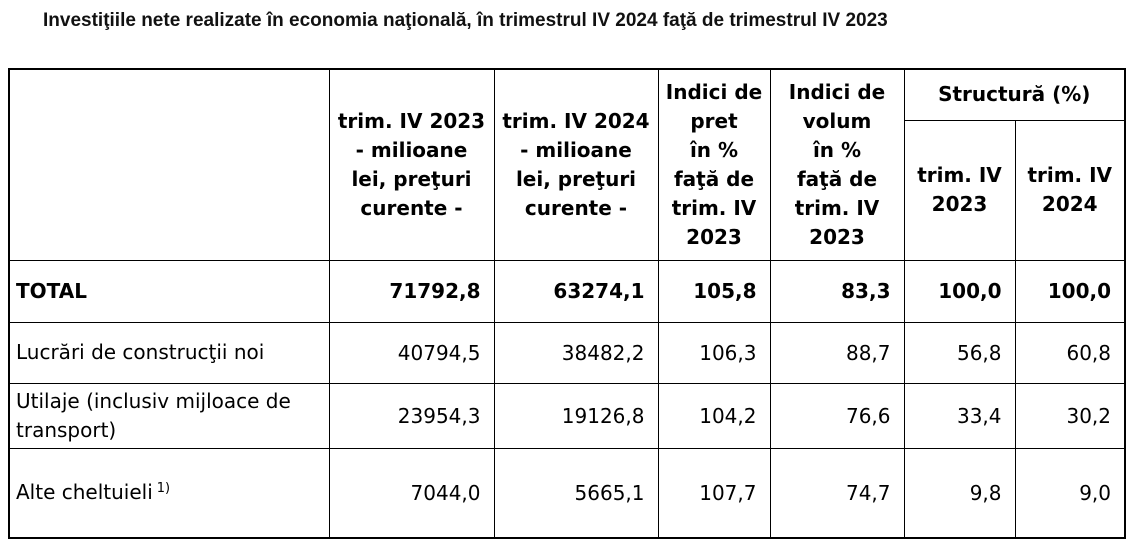 This screenshot has width=1132, height=542. What do you see at coordinates (576, 493) in the screenshot?
I see `value-cell: 5665,1` at bounding box center [576, 493].